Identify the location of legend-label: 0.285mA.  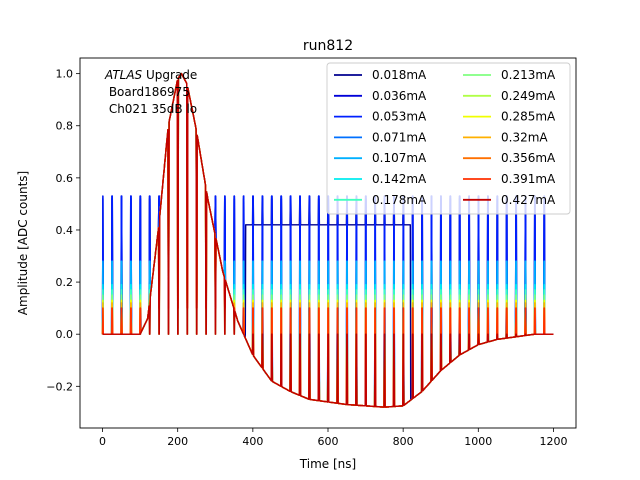
(528, 117).